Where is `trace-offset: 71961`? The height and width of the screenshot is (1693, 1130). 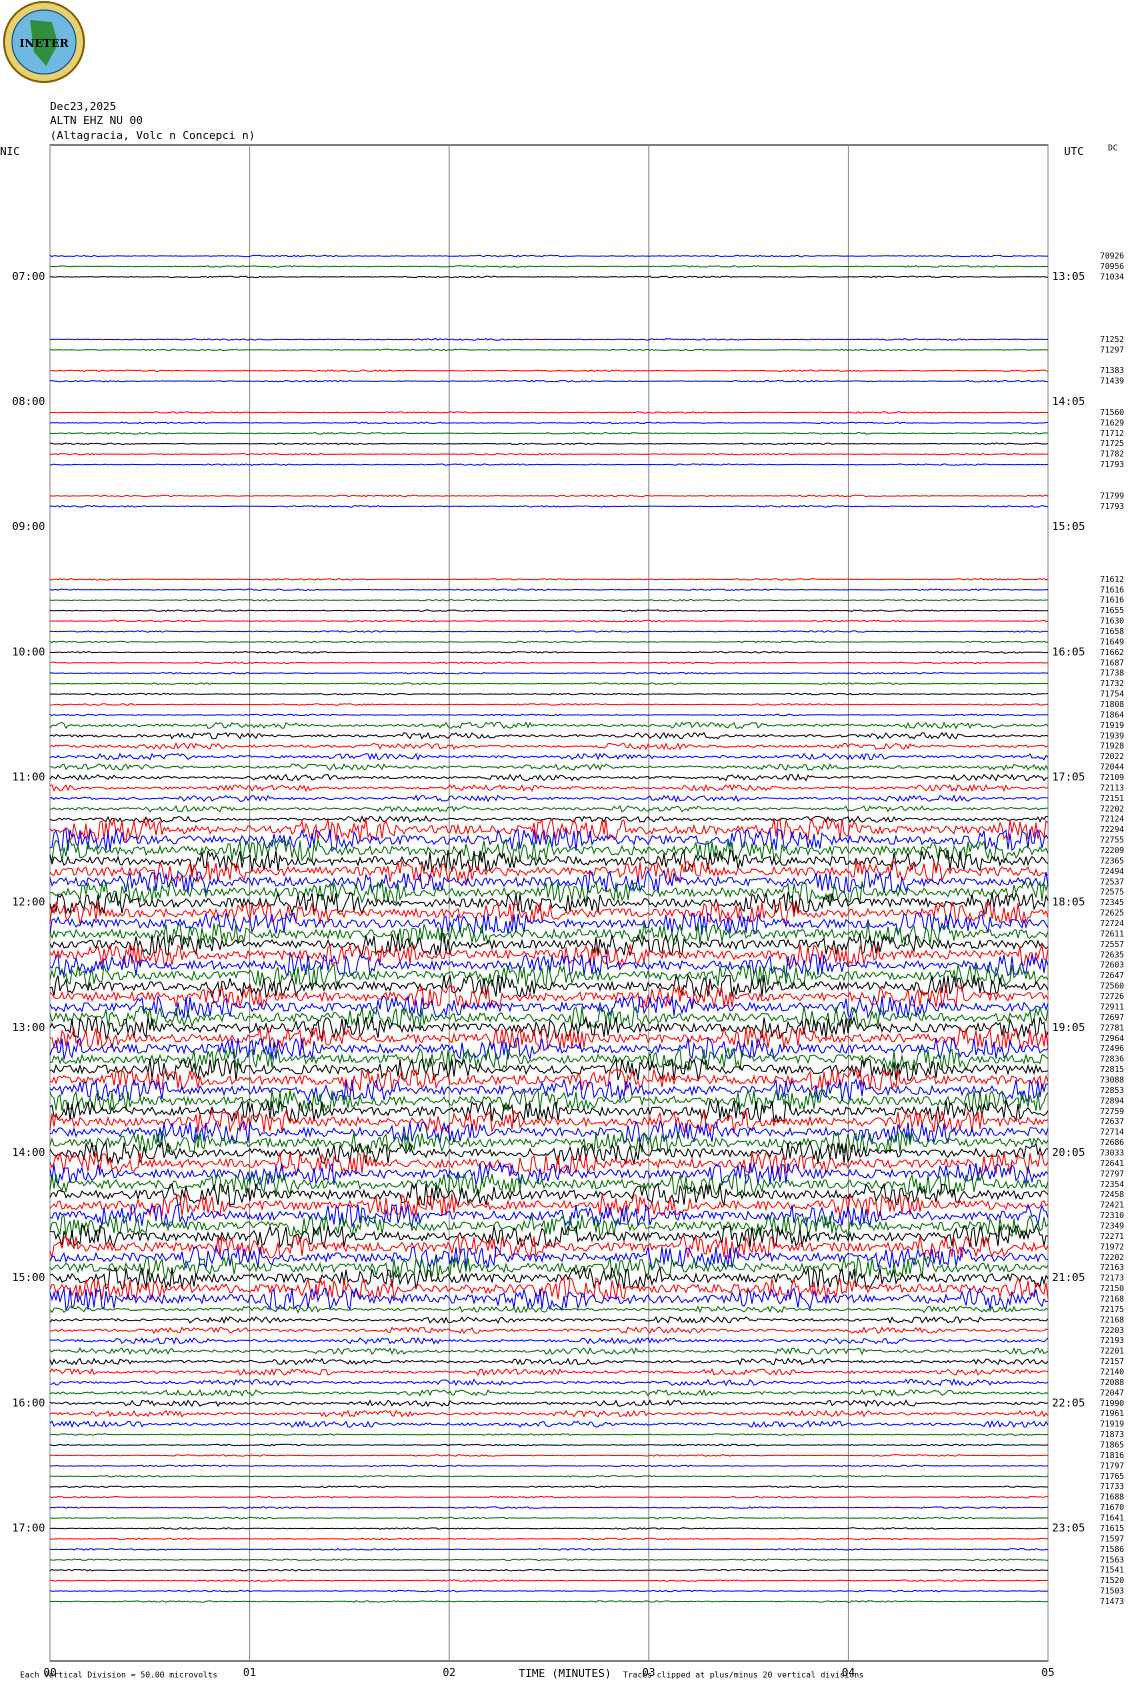
trace-offset: 71961 is located at coordinates (1112, 1413).